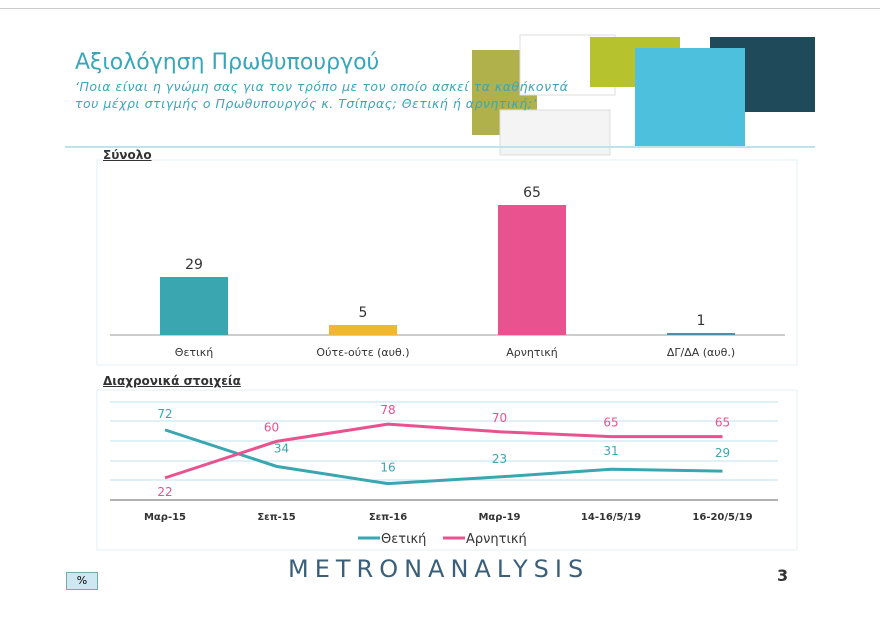 The height and width of the screenshot is (622, 880). I want to click on line-category-label: 16-20/5/19, so click(722, 517).